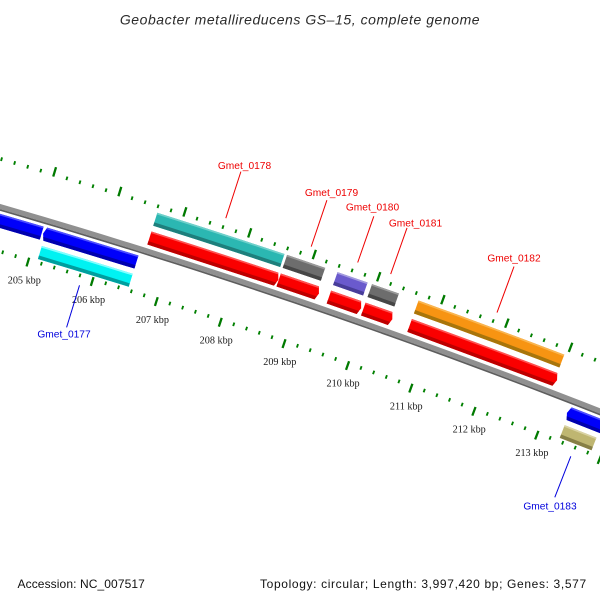  Describe the element at coordinates (416, 224) in the screenshot. I see `svg-text: Gmet_0181` at that location.